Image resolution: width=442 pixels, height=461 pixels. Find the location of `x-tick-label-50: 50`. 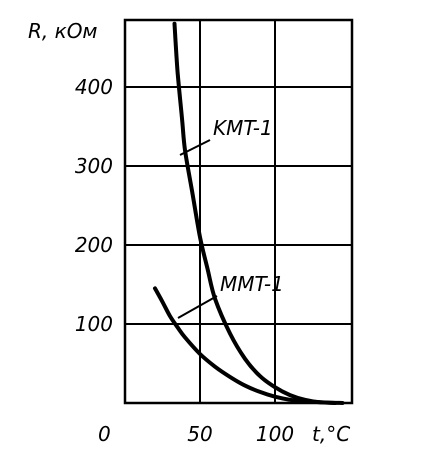

x-tick-label-50: 50 is located at coordinates (199, 434).